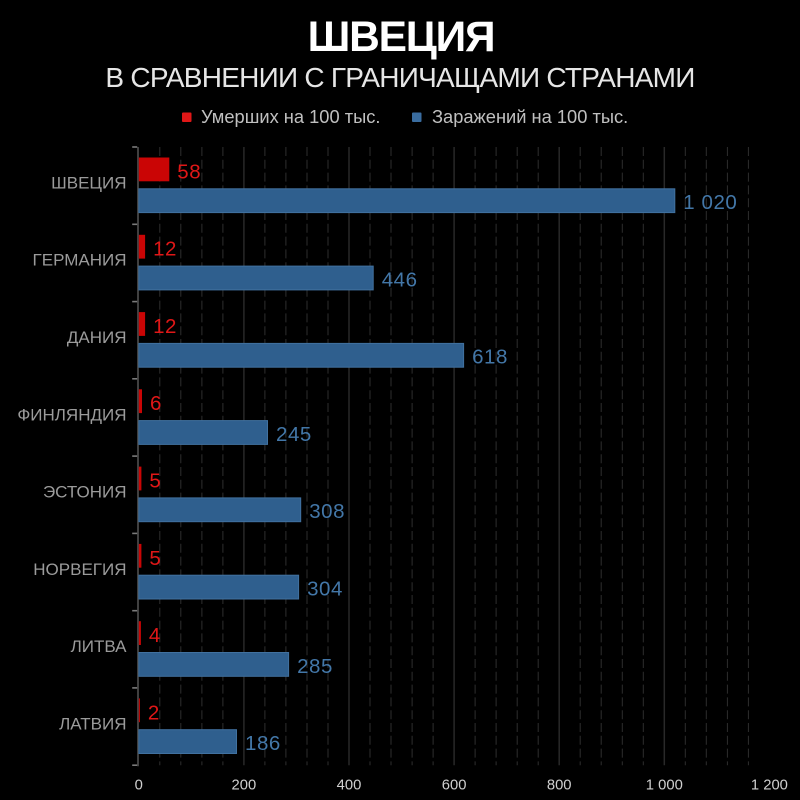 The image size is (800, 800). Describe the element at coordinates (290, 116) in the screenshot. I see `svg-text: Умерших на 100 тыс.` at that location.